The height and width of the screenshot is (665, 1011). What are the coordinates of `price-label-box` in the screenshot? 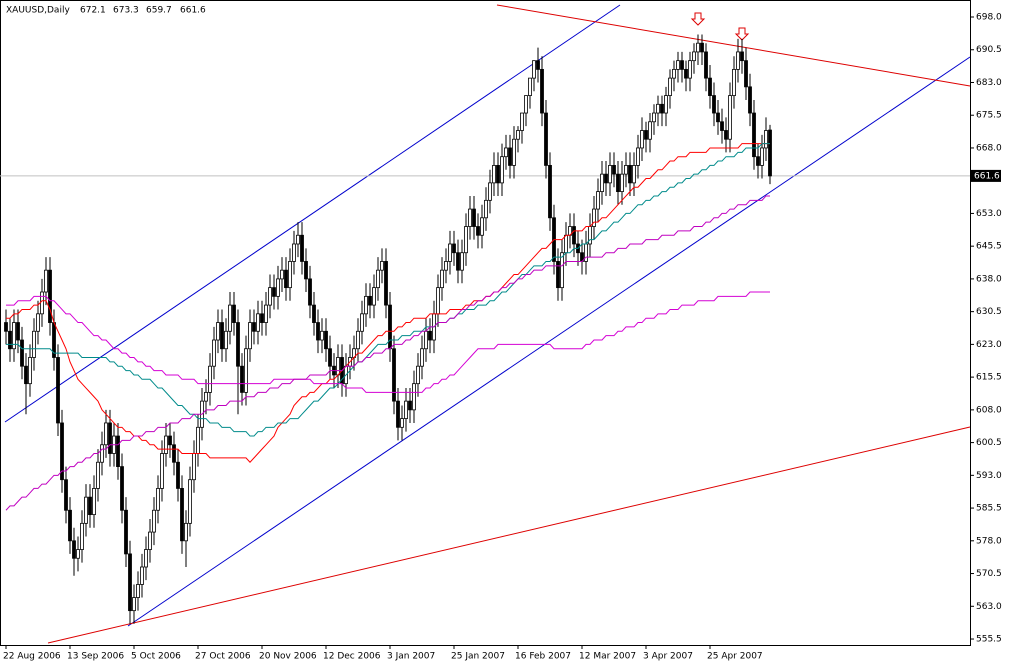 It's located at (986, 175).